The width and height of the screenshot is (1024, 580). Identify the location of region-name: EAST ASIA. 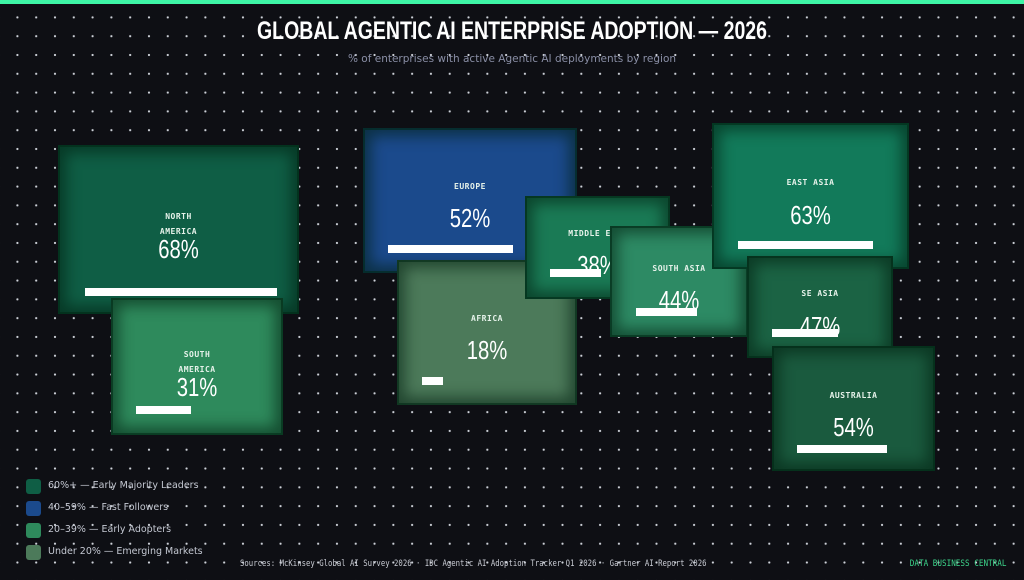
(810, 182).